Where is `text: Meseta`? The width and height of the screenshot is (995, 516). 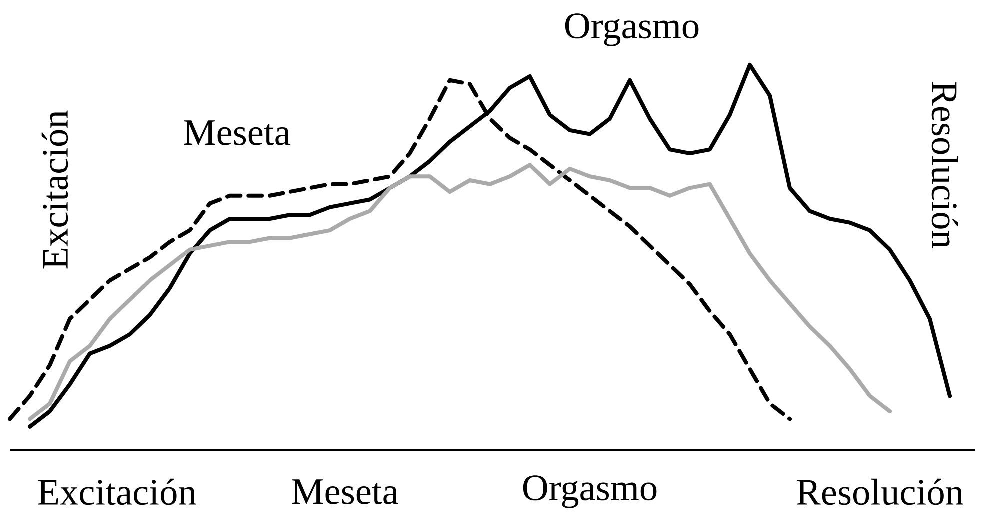
text: Meseta is located at coordinates (345, 492).